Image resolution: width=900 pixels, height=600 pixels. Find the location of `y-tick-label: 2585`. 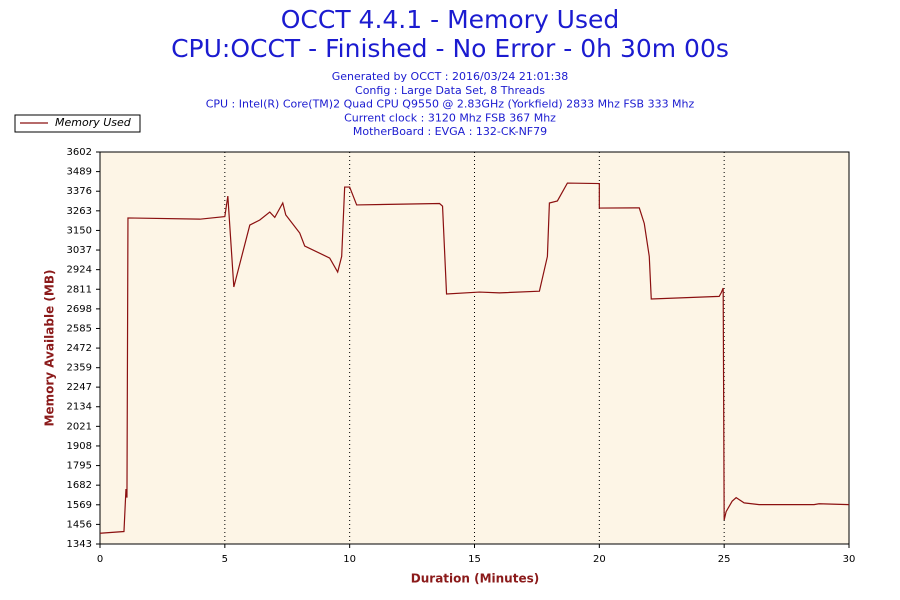

y-tick-label: 2585 is located at coordinates (79, 328).